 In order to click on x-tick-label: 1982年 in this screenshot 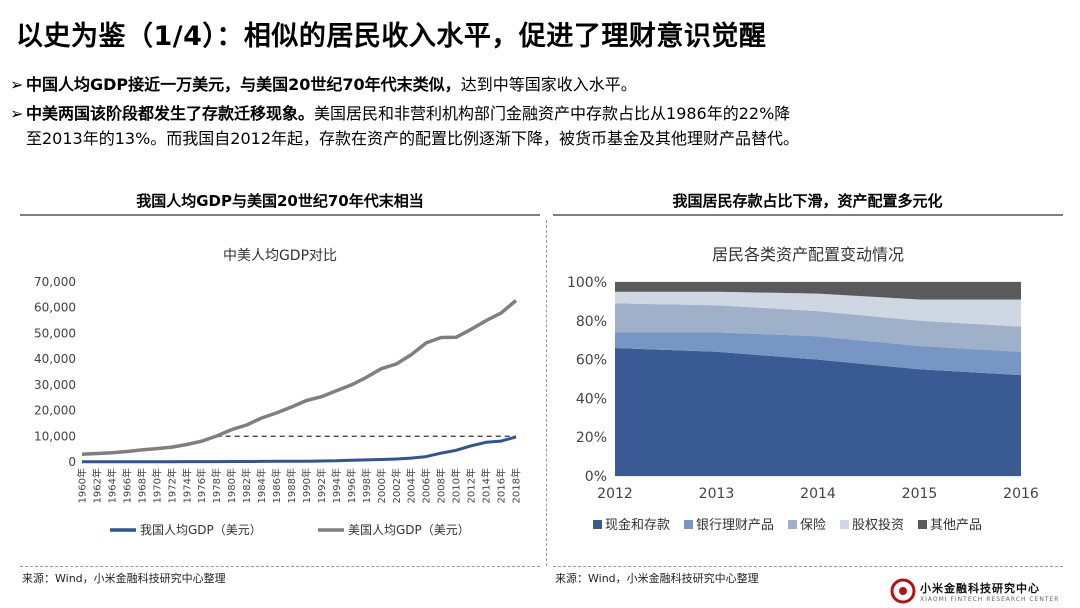, I will do `click(246, 485)`.